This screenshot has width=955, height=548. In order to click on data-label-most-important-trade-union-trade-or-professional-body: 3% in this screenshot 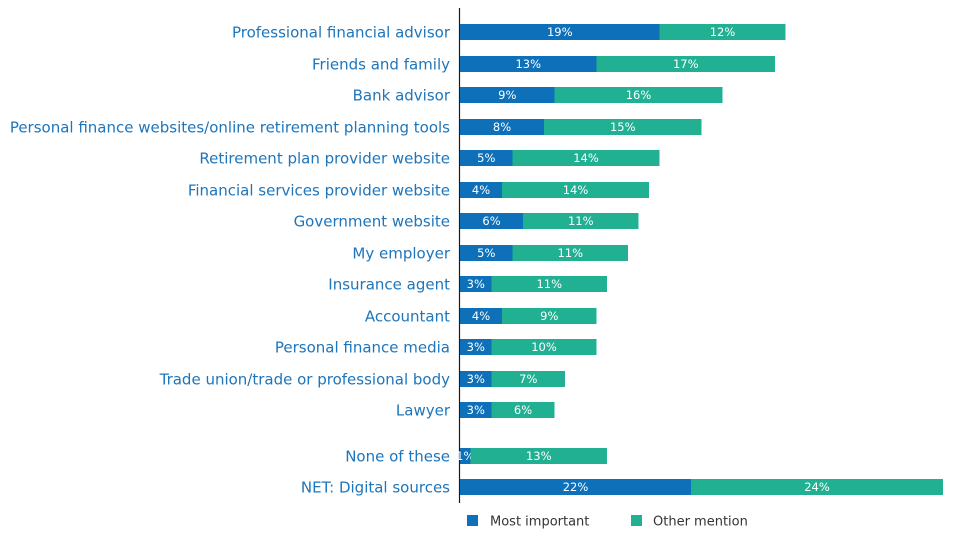, I will do `click(476, 379)`.